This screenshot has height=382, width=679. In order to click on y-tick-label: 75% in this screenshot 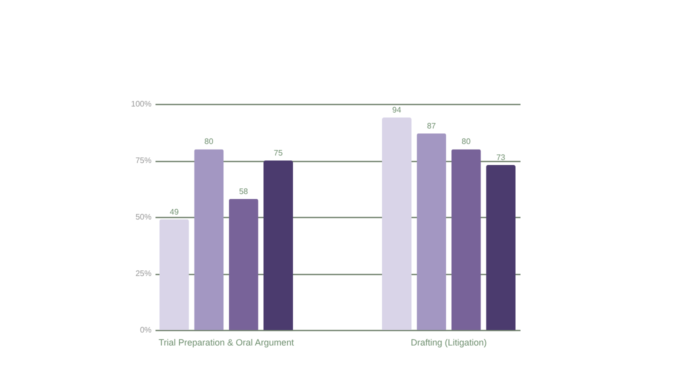, I will do `click(143, 160)`.